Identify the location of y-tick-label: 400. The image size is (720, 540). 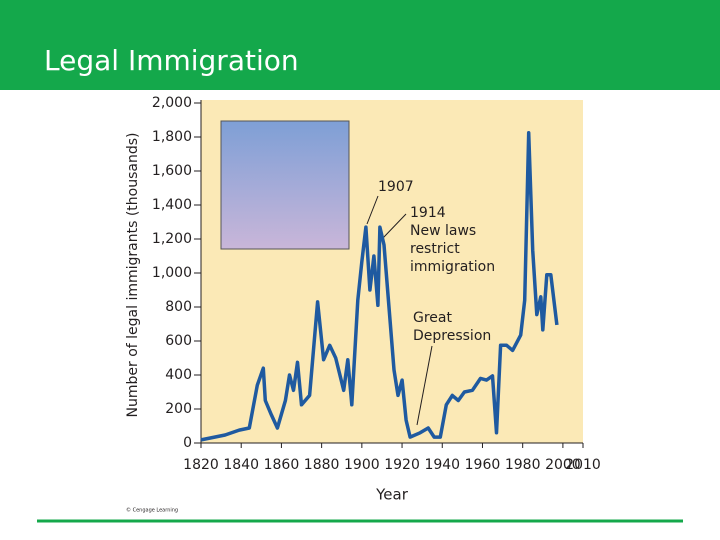
(178, 375).